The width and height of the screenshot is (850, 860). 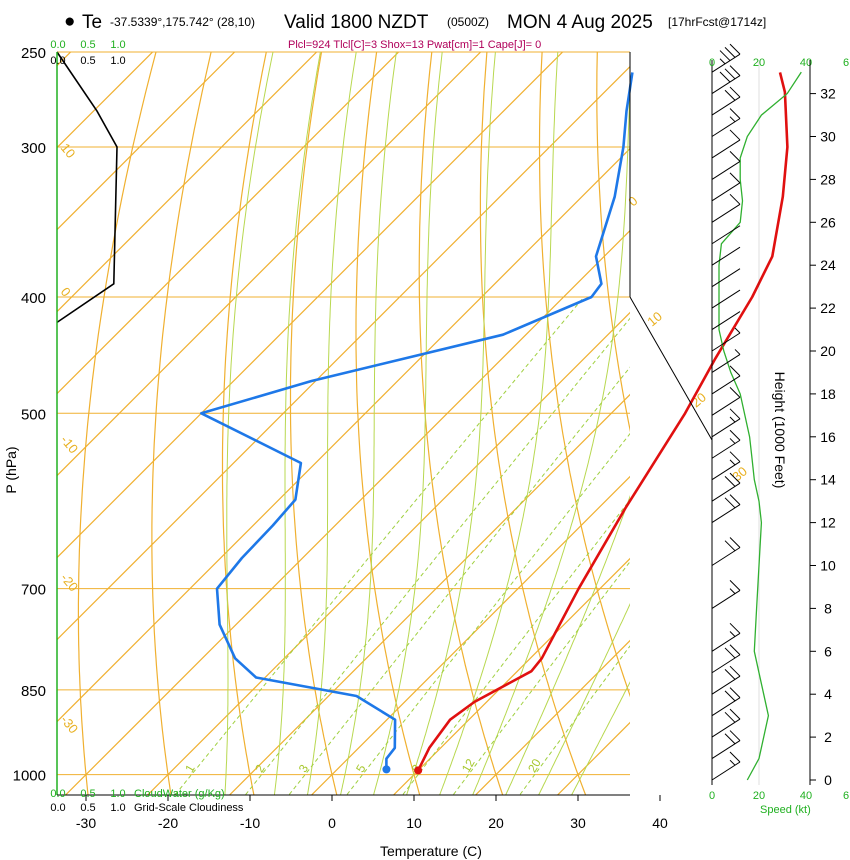 I want to click on height-tick-label: 14, so click(x=828, y=480).